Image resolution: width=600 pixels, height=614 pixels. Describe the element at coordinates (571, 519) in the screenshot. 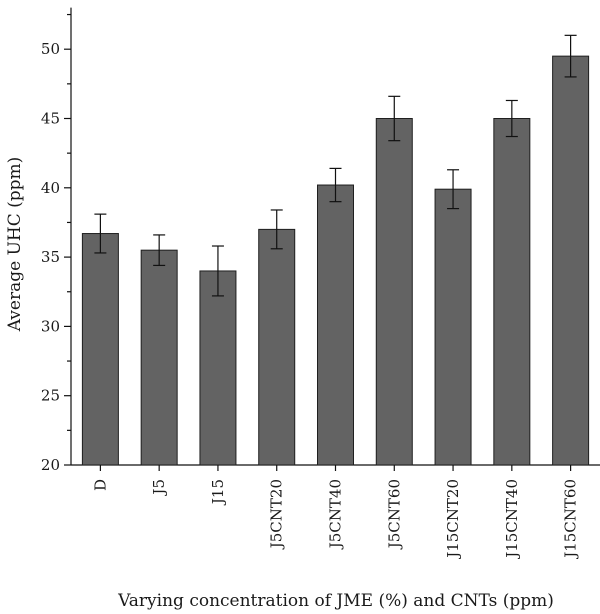

I see `x-tick-label: J15CNT60` at that location.